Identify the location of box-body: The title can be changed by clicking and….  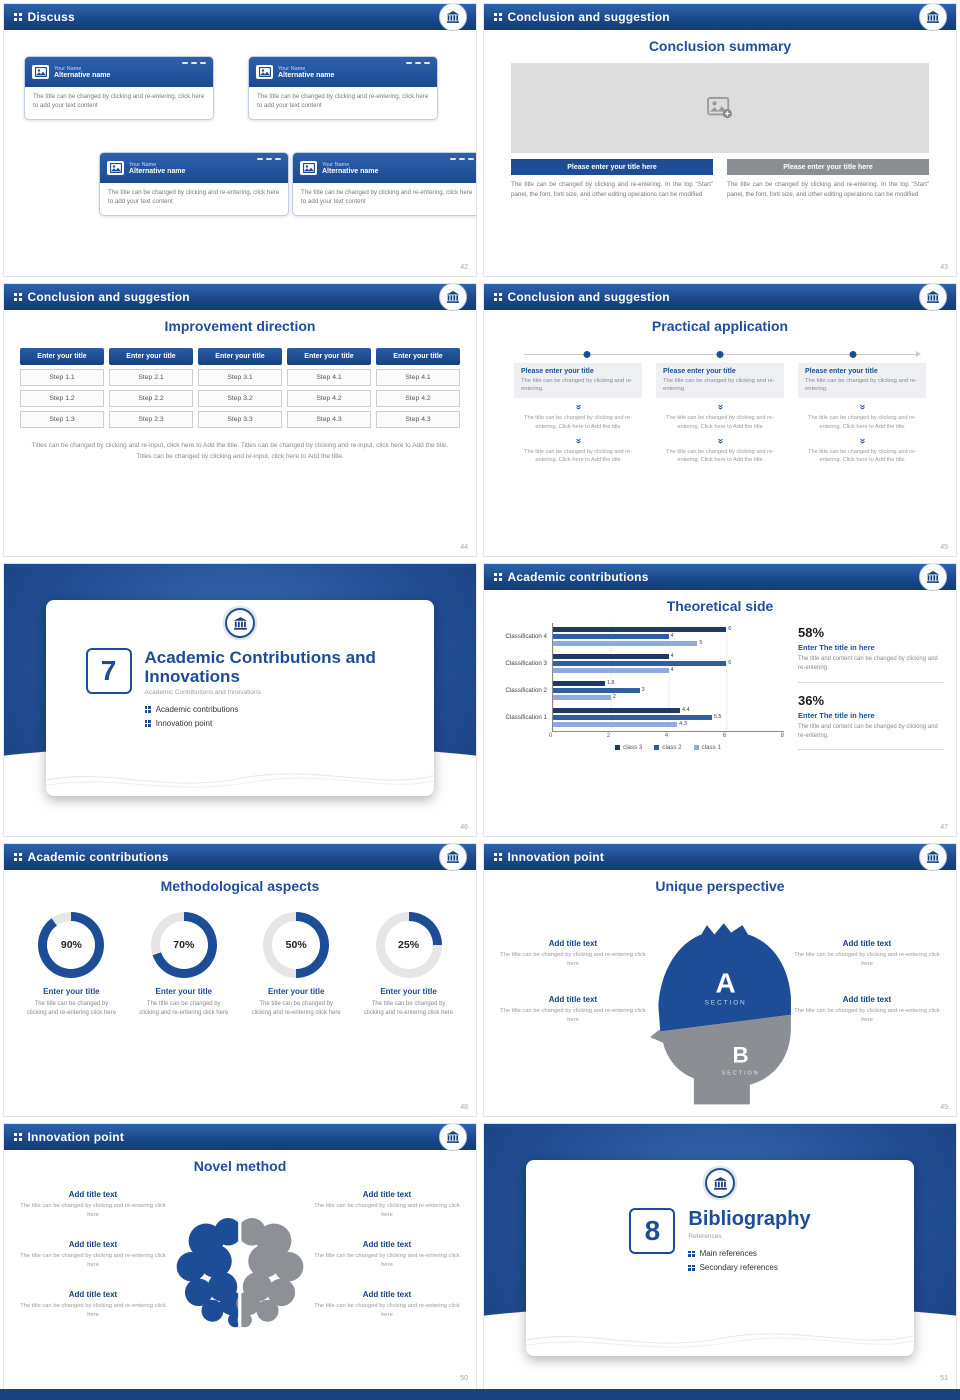
(577, 385).